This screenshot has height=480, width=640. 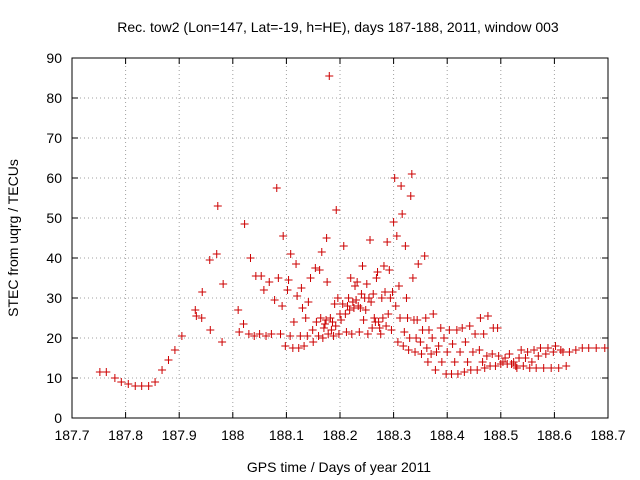 I want to click on y-tick-label: 40, so click(x=54, y=258).